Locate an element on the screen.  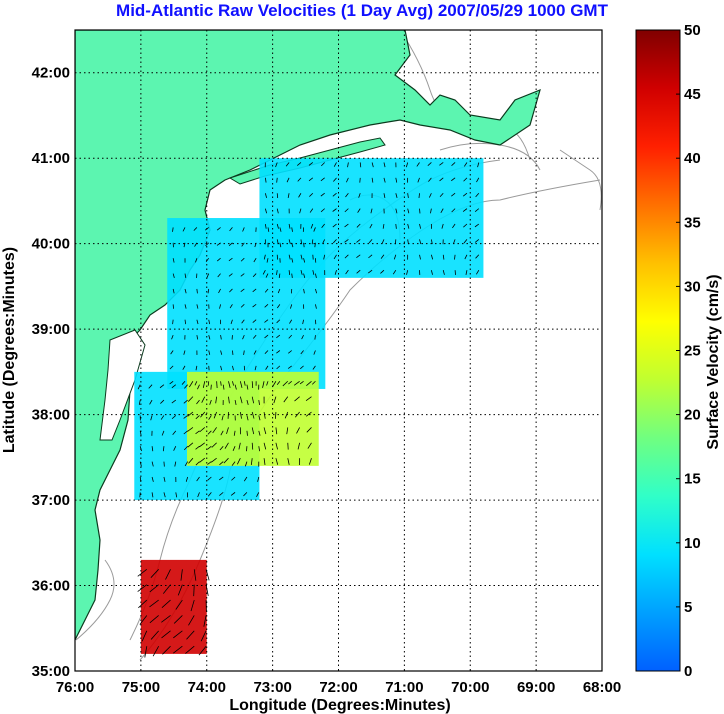
colorbar-tick-label: 30 is located at coordinates (692, 286).